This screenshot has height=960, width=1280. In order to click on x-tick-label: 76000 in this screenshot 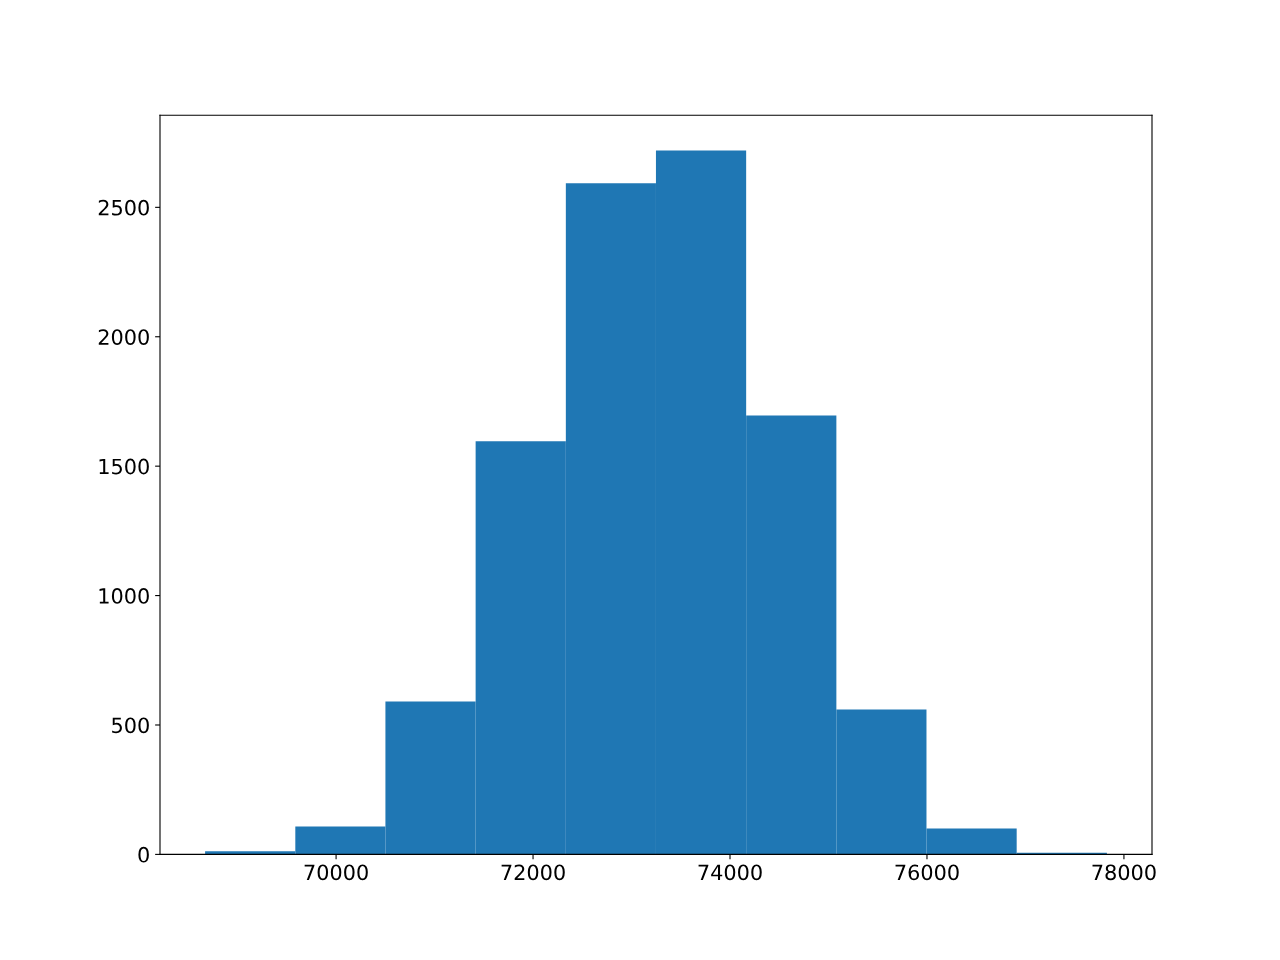, I will do `click(927, 872)`.